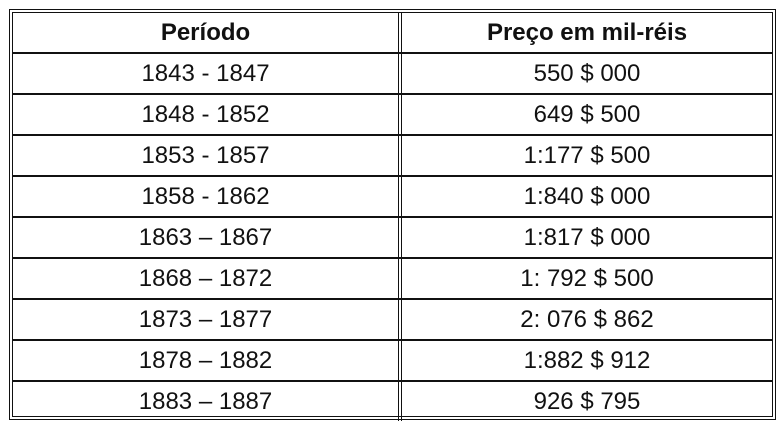 The width and height of the screenshot is (783, 430). I want to click on price-cell: 926 $ 795, so click(585, 401).